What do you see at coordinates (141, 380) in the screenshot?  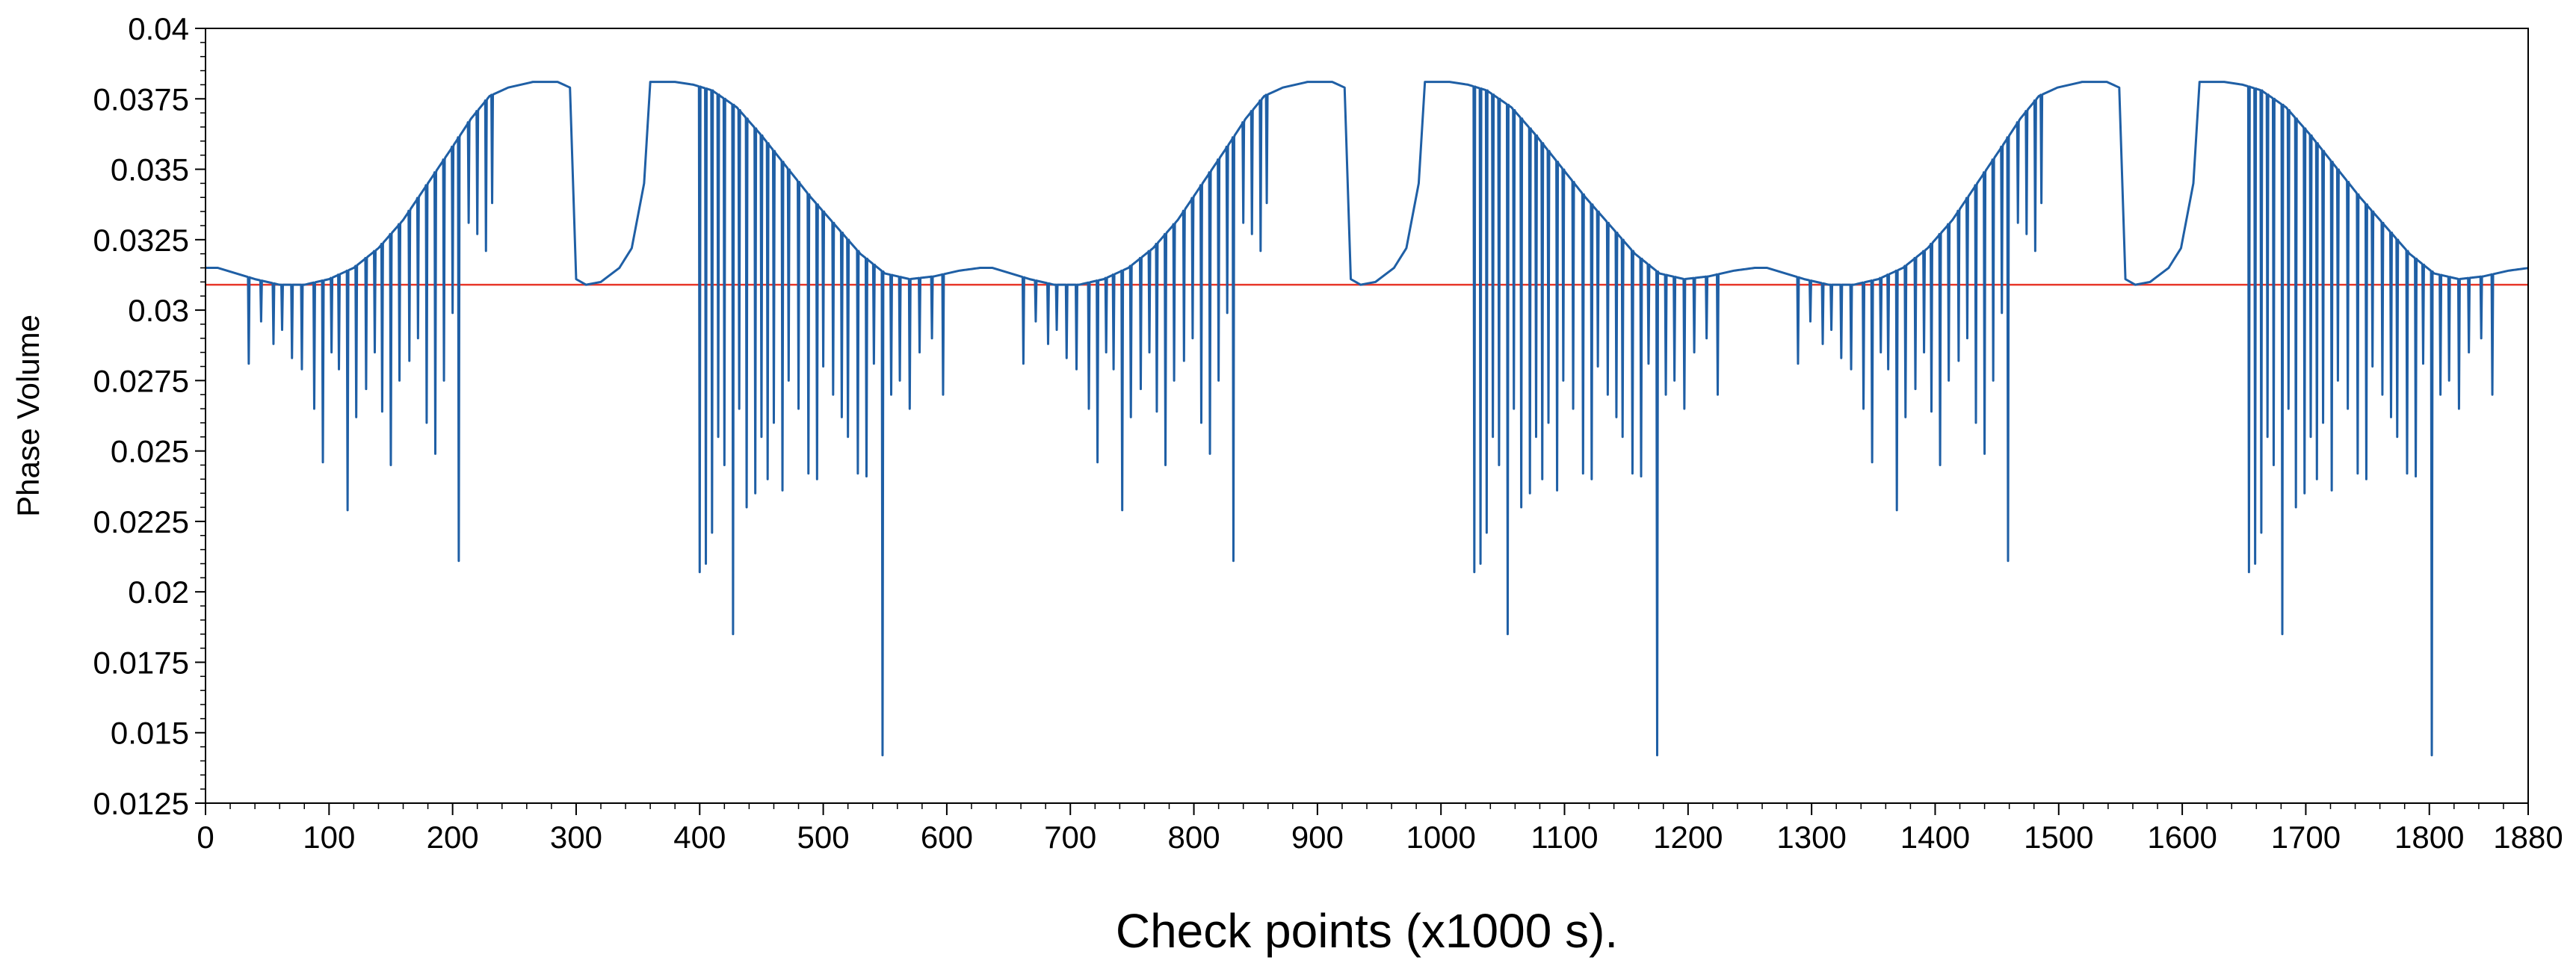 I see `y-tick-label: 0.0275` at bounding box center [141, 380].